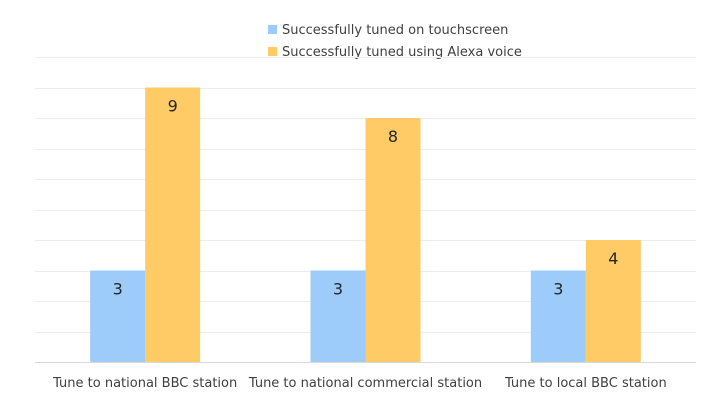 Image resolution: width=726 pixels, height=408 pixels. I want to click on data-label: 4, so click(613, 258).